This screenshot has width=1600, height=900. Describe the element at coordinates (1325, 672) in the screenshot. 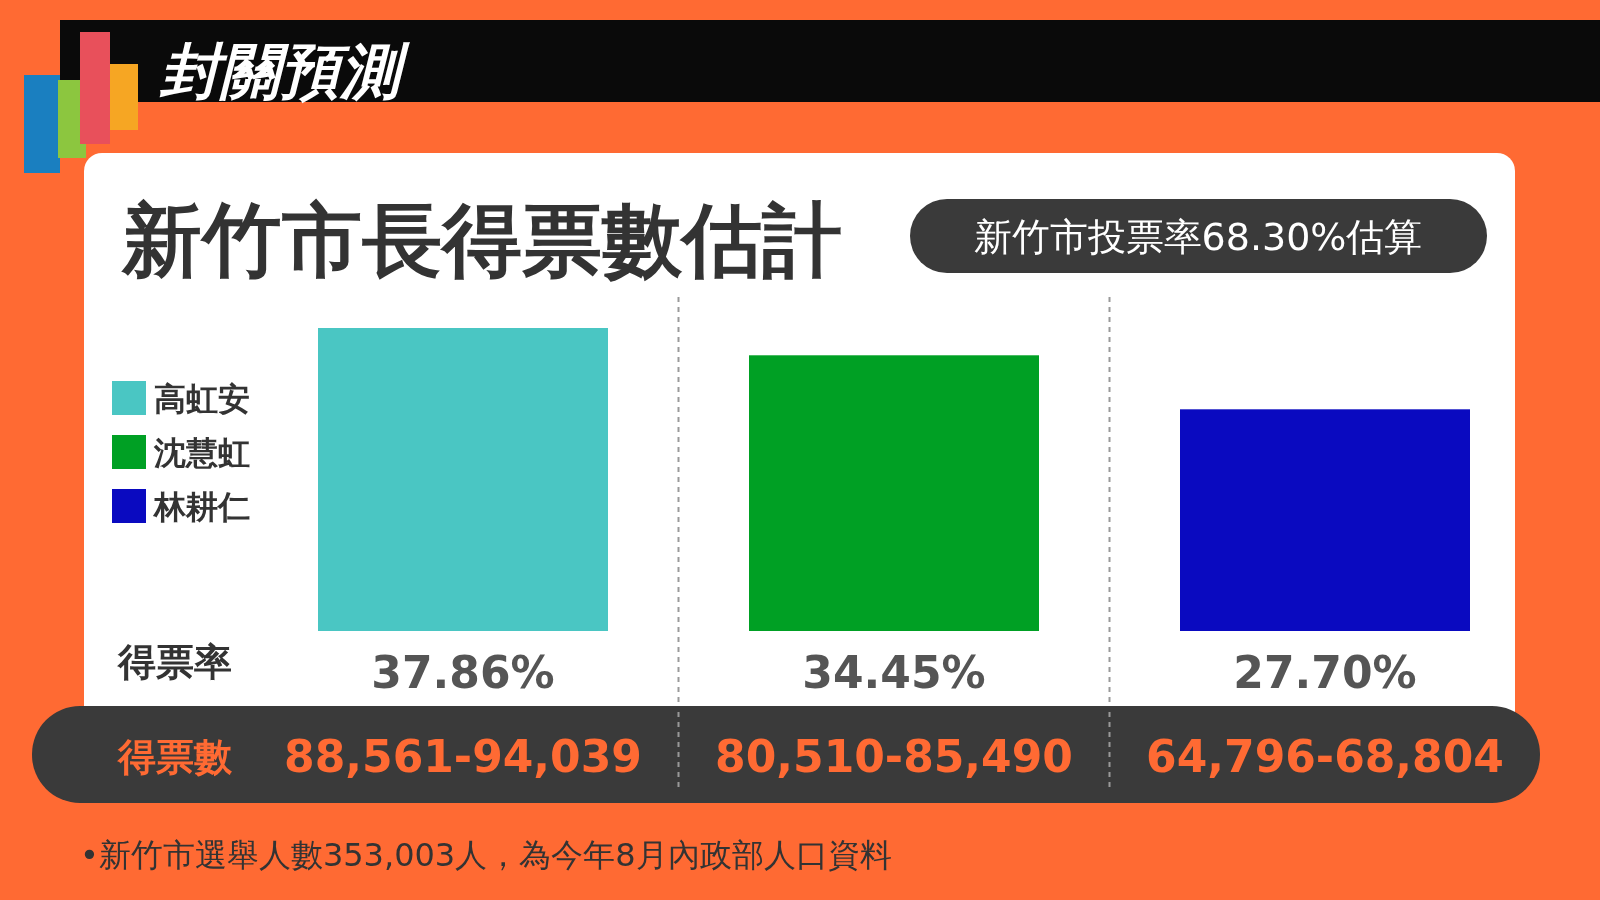

I see `data-label: 27.70%` at that location.